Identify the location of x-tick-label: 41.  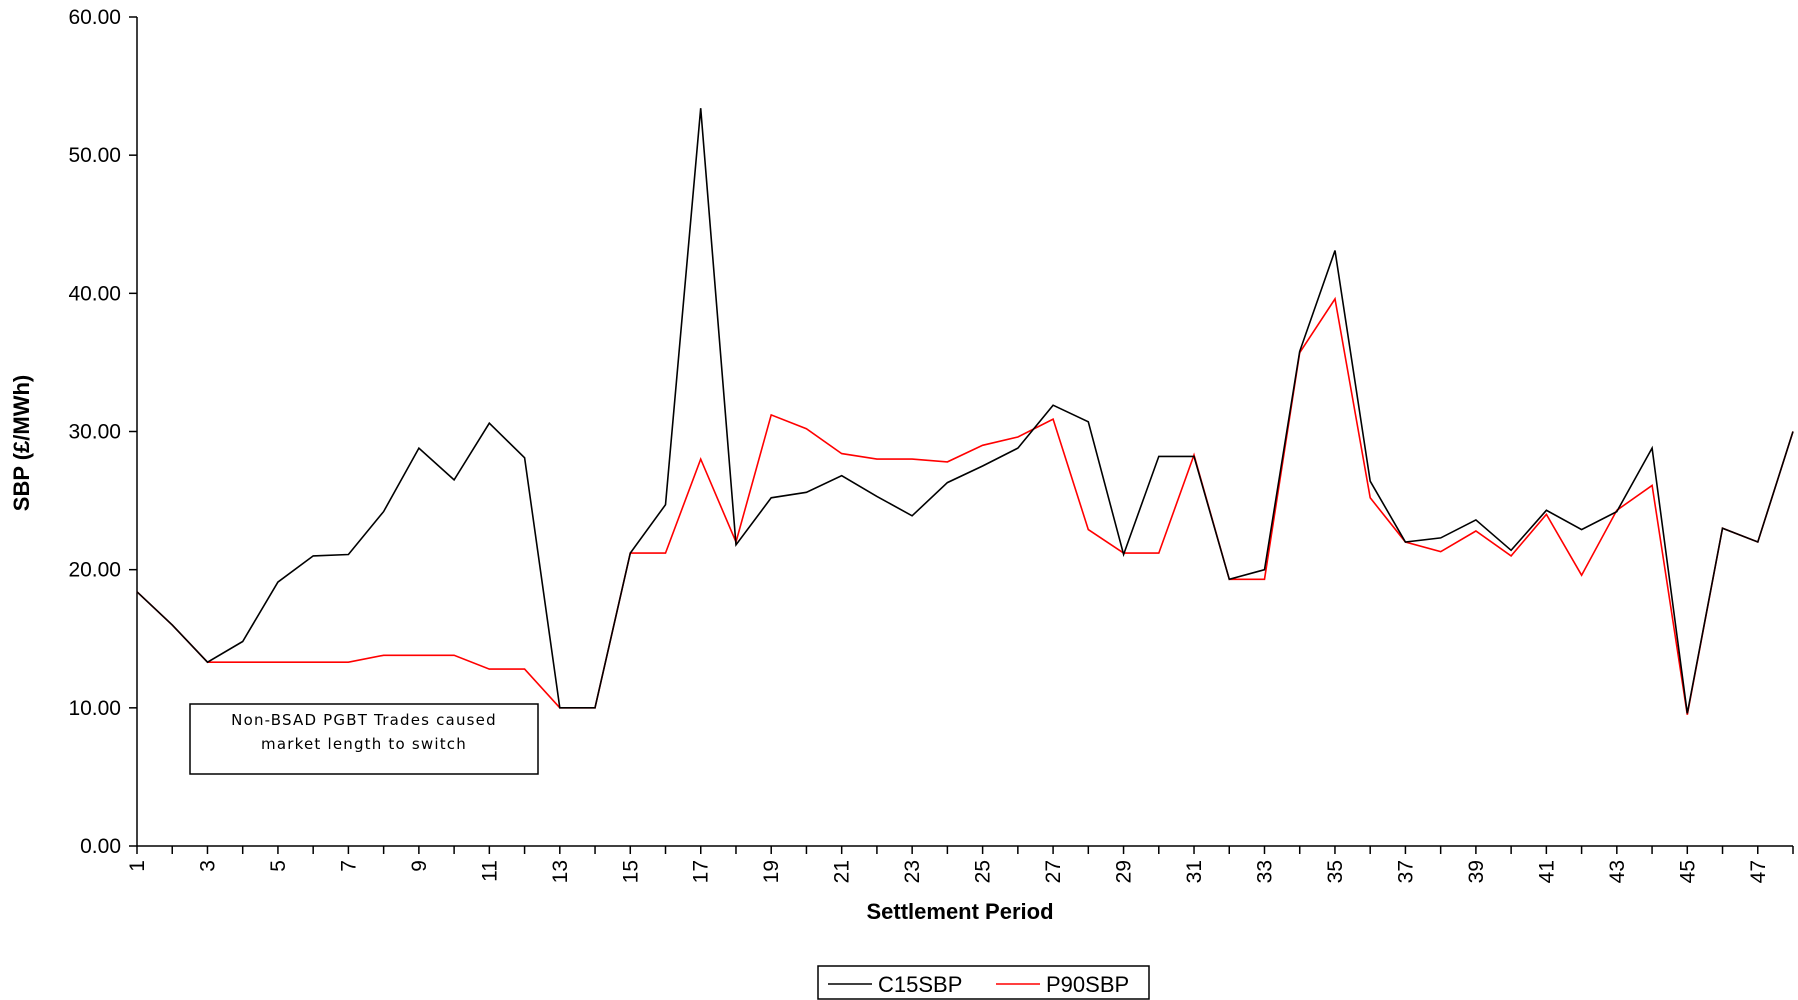
(1546, 871).